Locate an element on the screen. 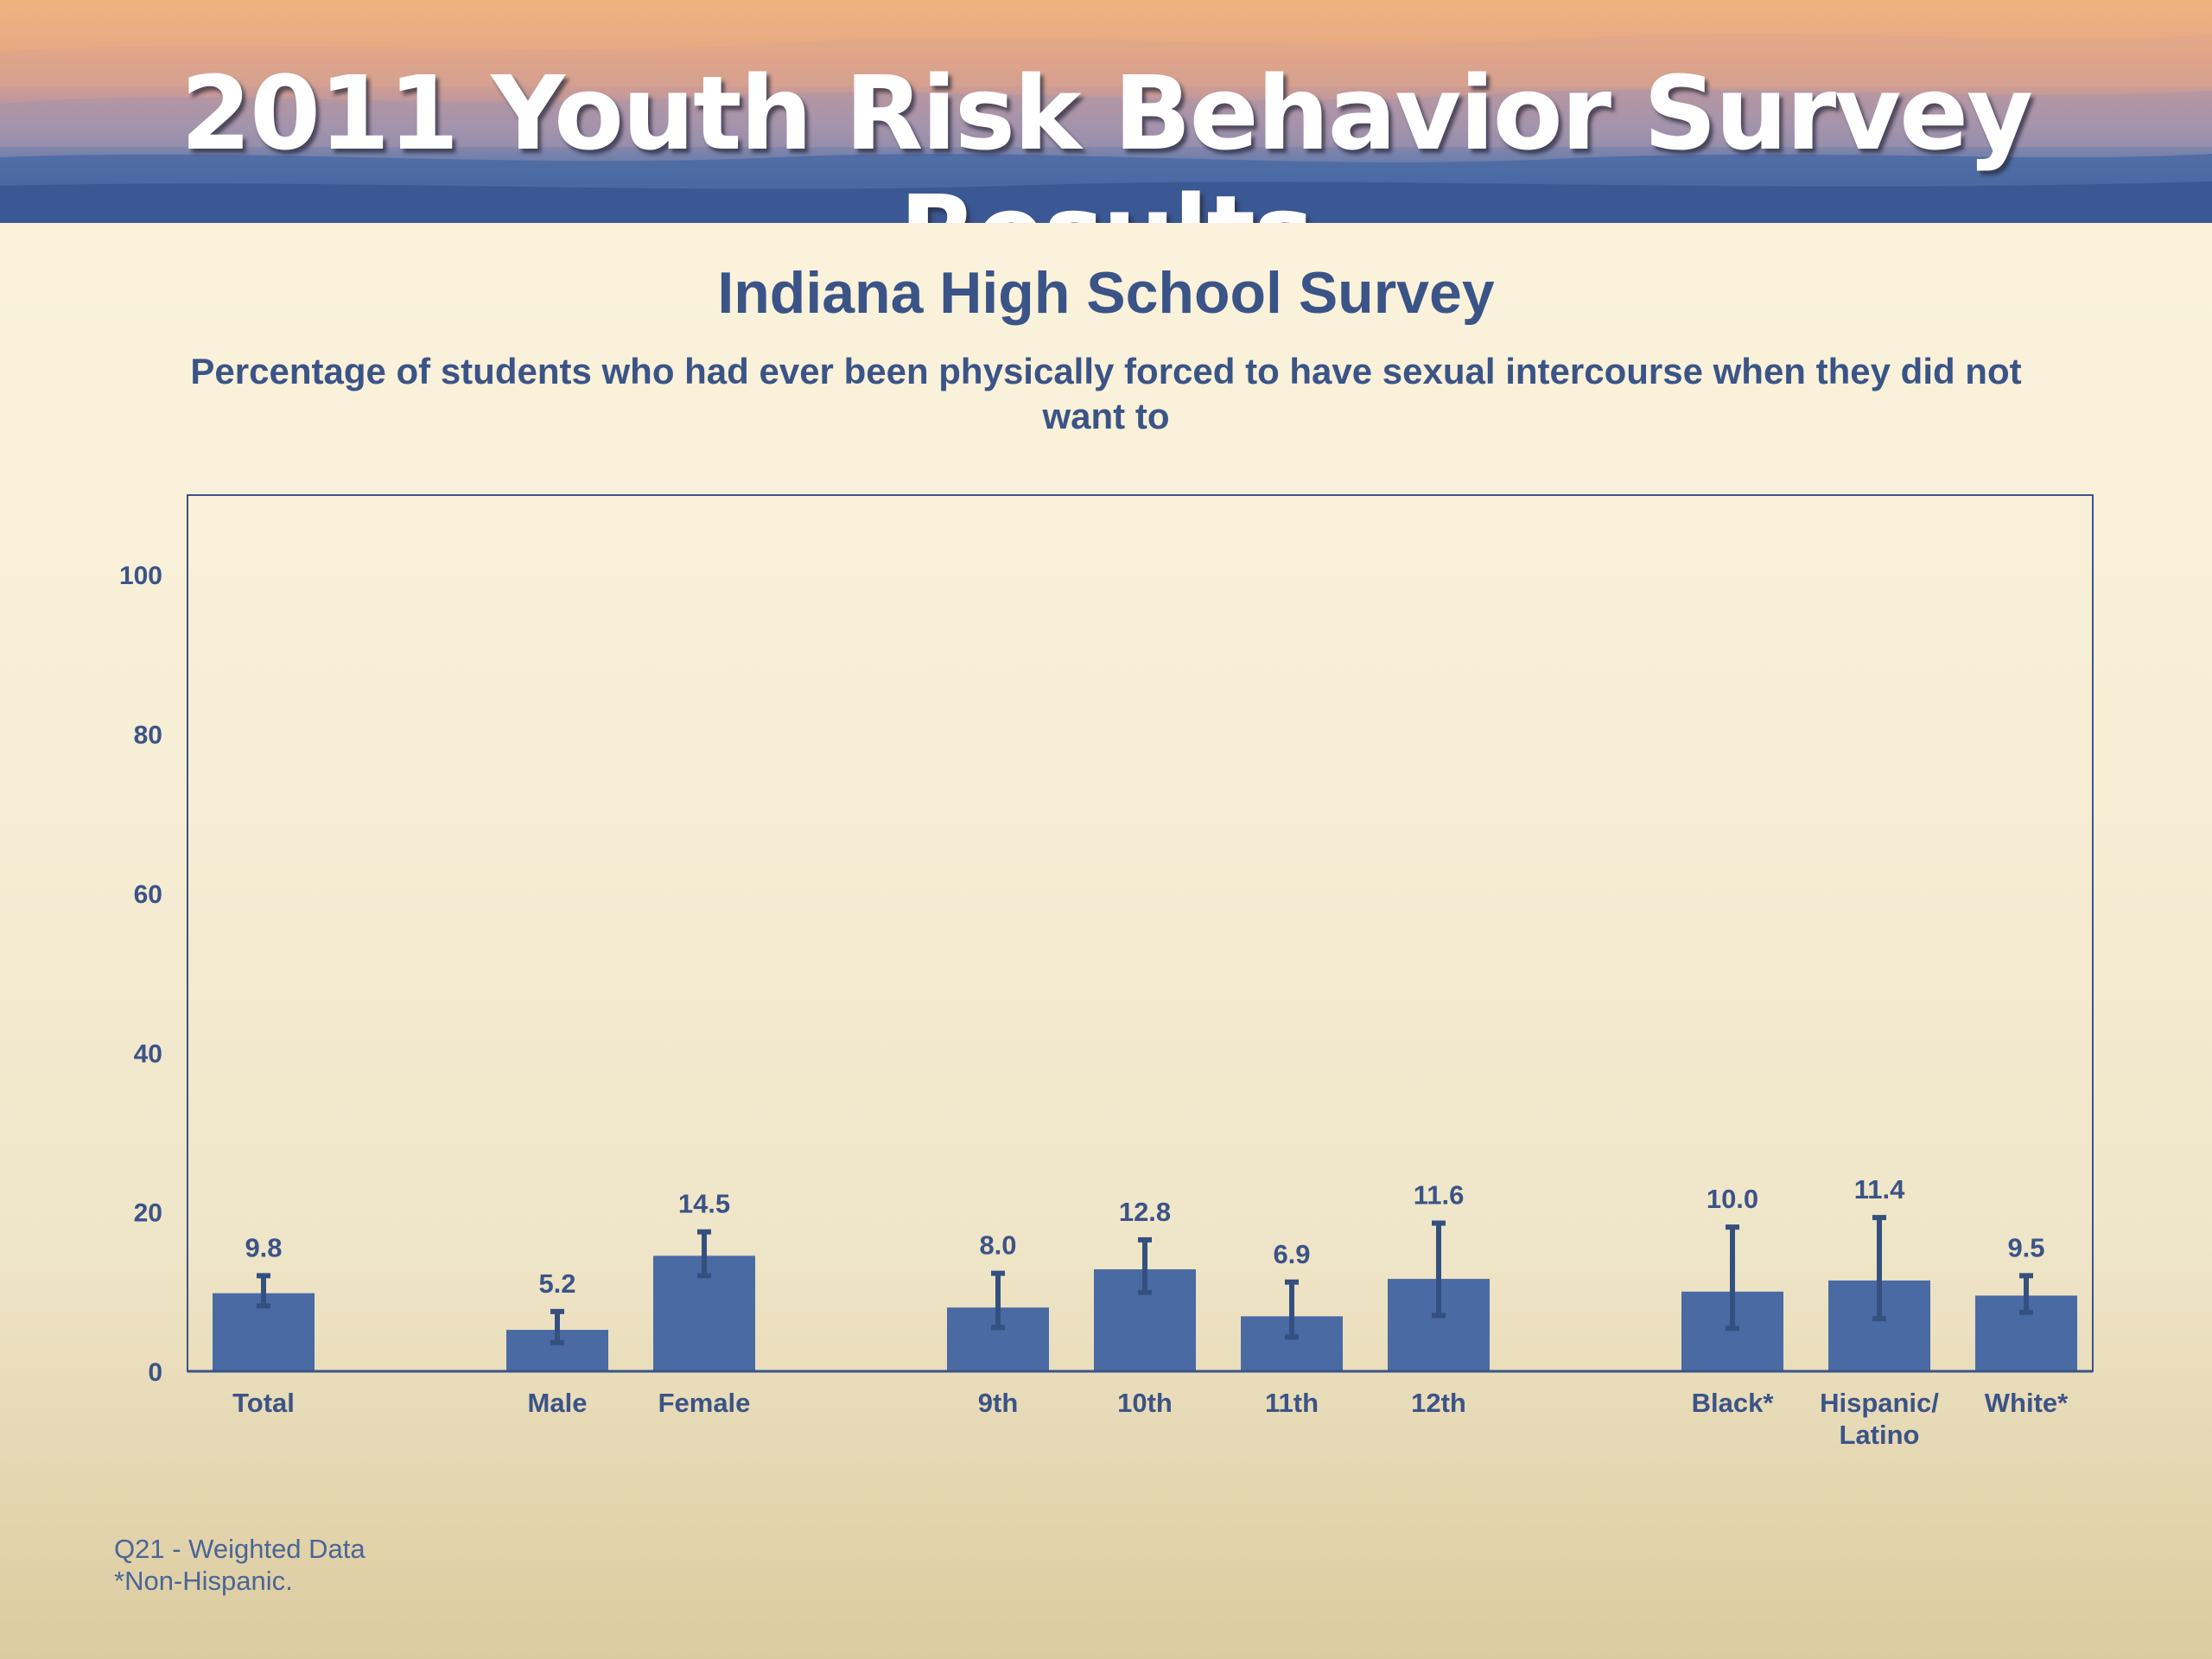 The width and height of the screenshot is (2212, 1659). y-tick-label: 0 is located at coordinates (155, 1372).